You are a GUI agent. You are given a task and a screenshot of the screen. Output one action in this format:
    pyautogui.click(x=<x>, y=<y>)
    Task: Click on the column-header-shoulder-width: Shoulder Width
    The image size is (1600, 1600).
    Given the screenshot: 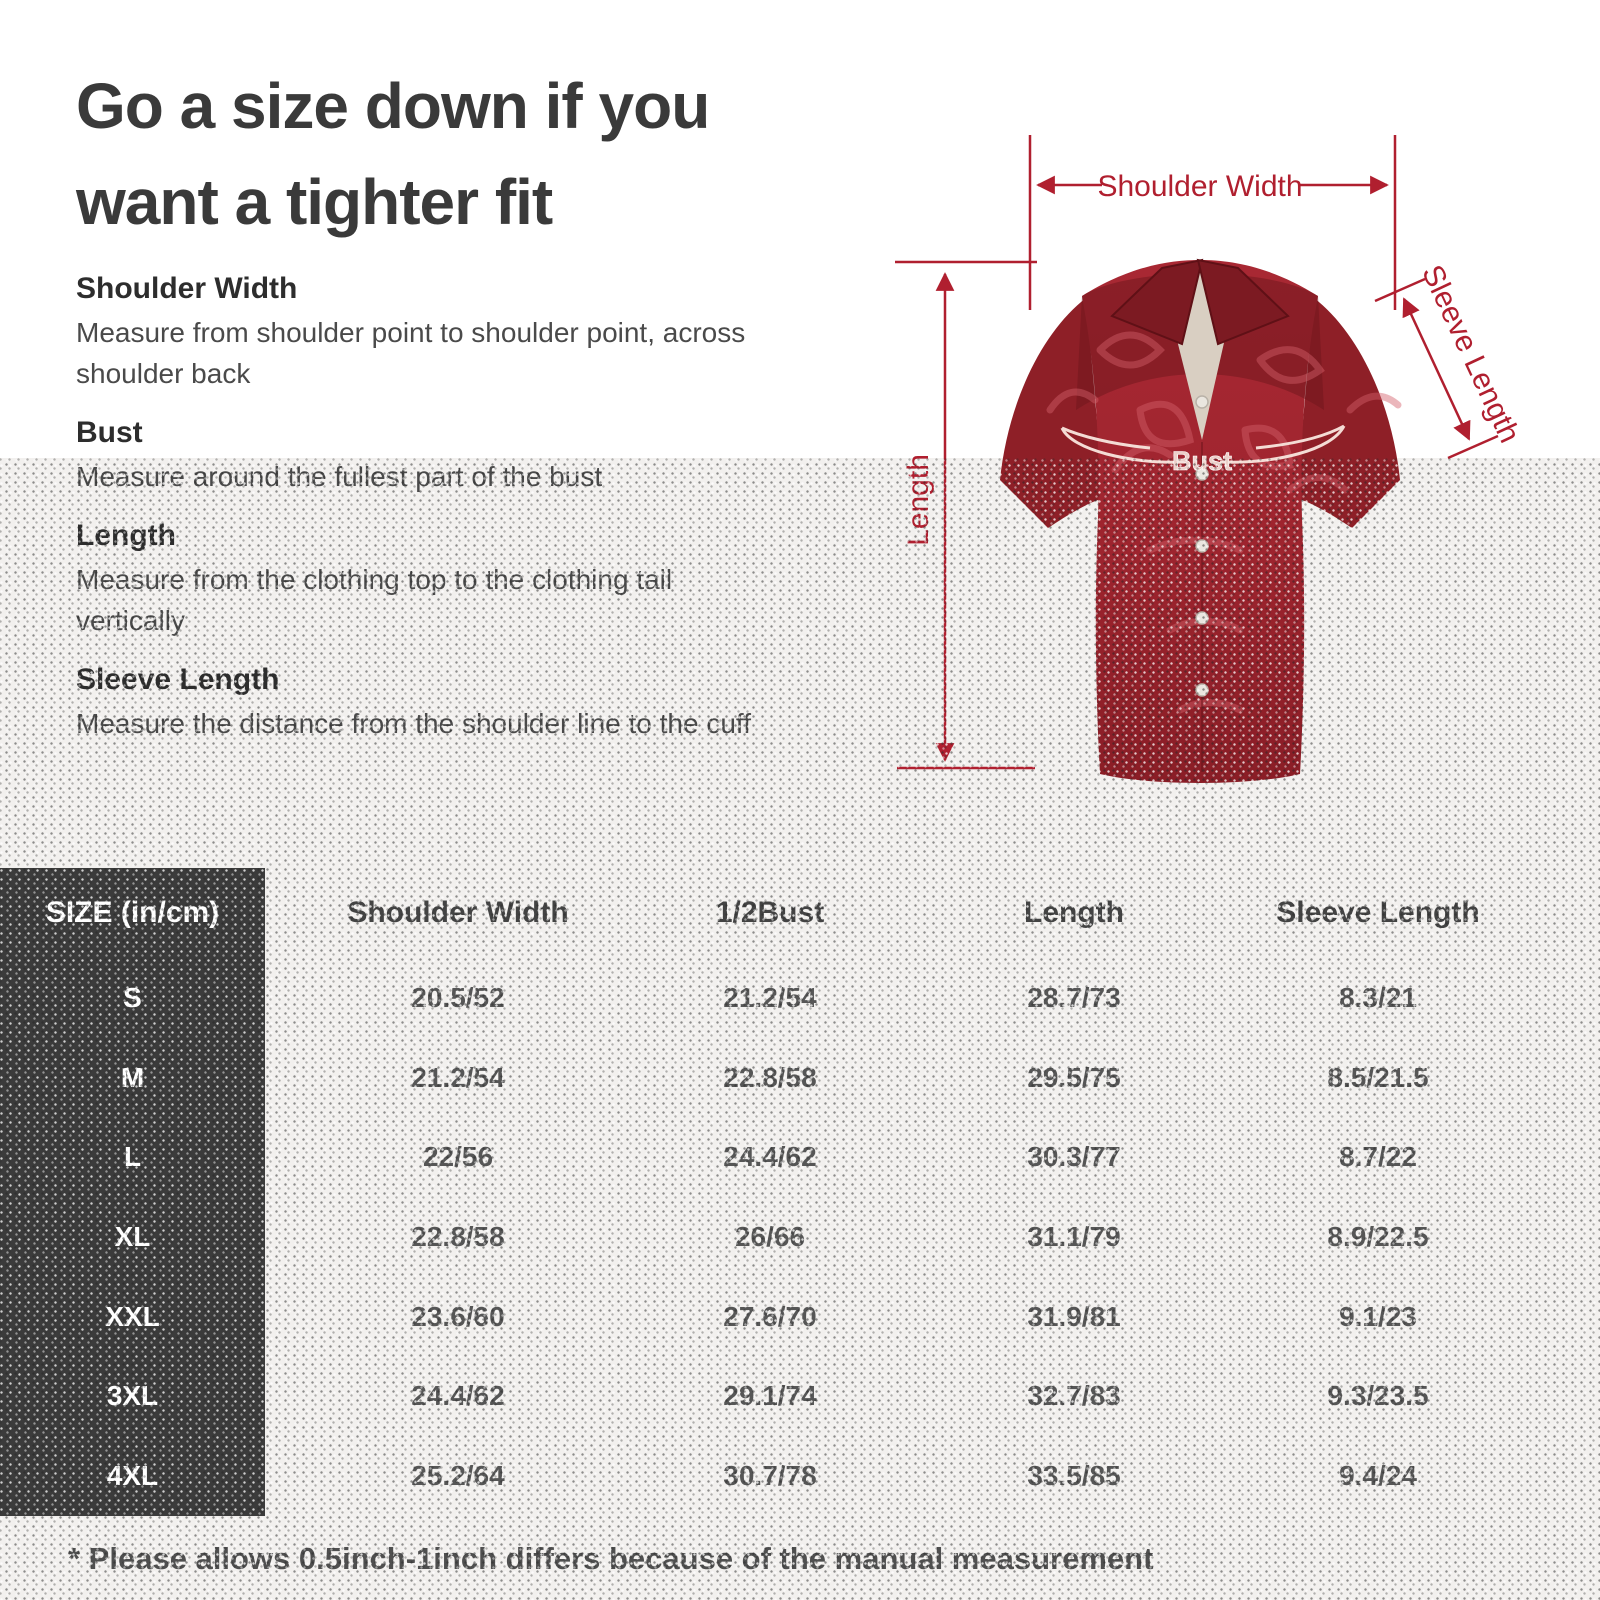 What is the action you would take?
    pyautogui.click(x=458, y=912)
    